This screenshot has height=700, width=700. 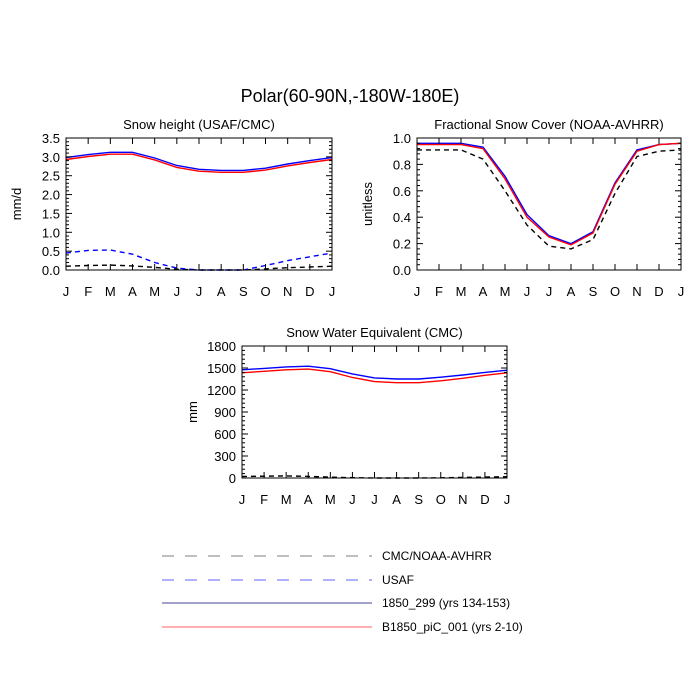 I want to click on legend-label: 1850_299 (yrs 134-153), so click(x=446, y=603).